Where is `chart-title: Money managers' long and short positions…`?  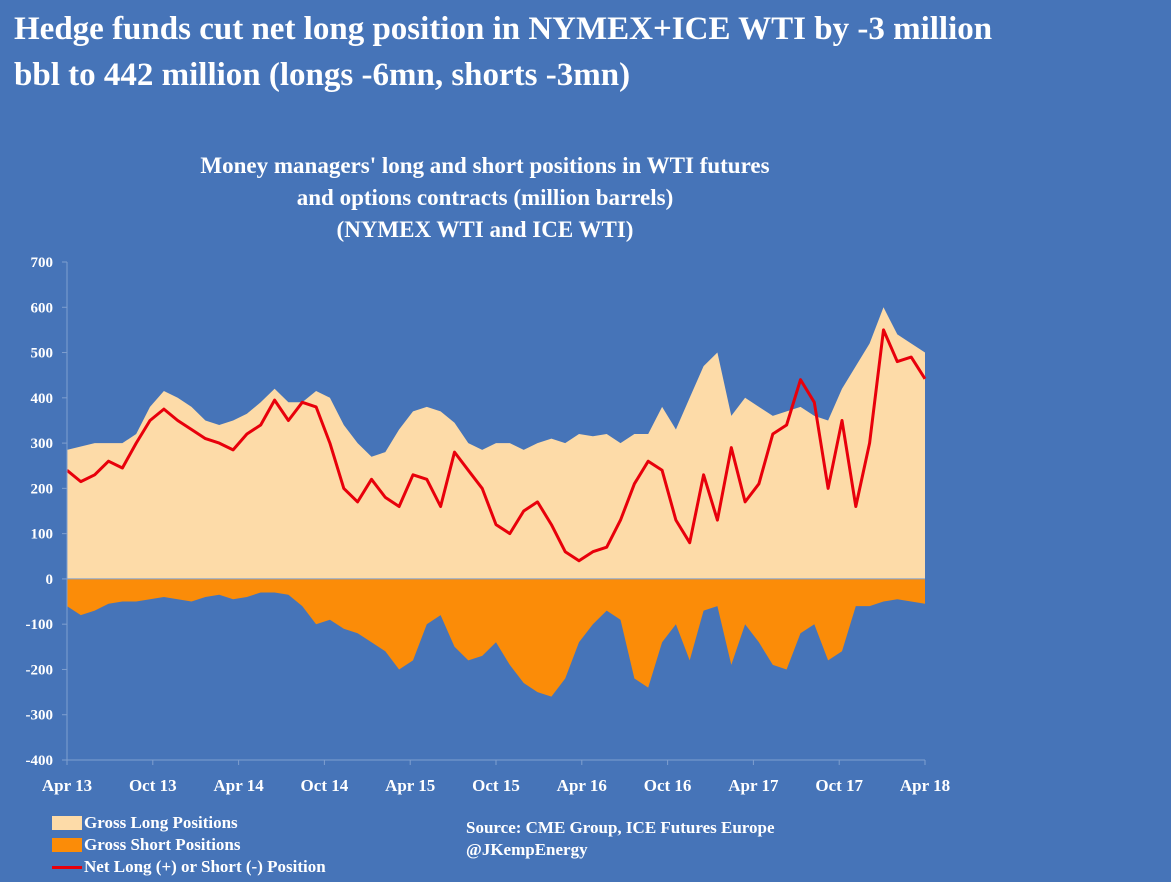
chart-title: Money managers' long and short positions… is located at coordinates (485, 198).